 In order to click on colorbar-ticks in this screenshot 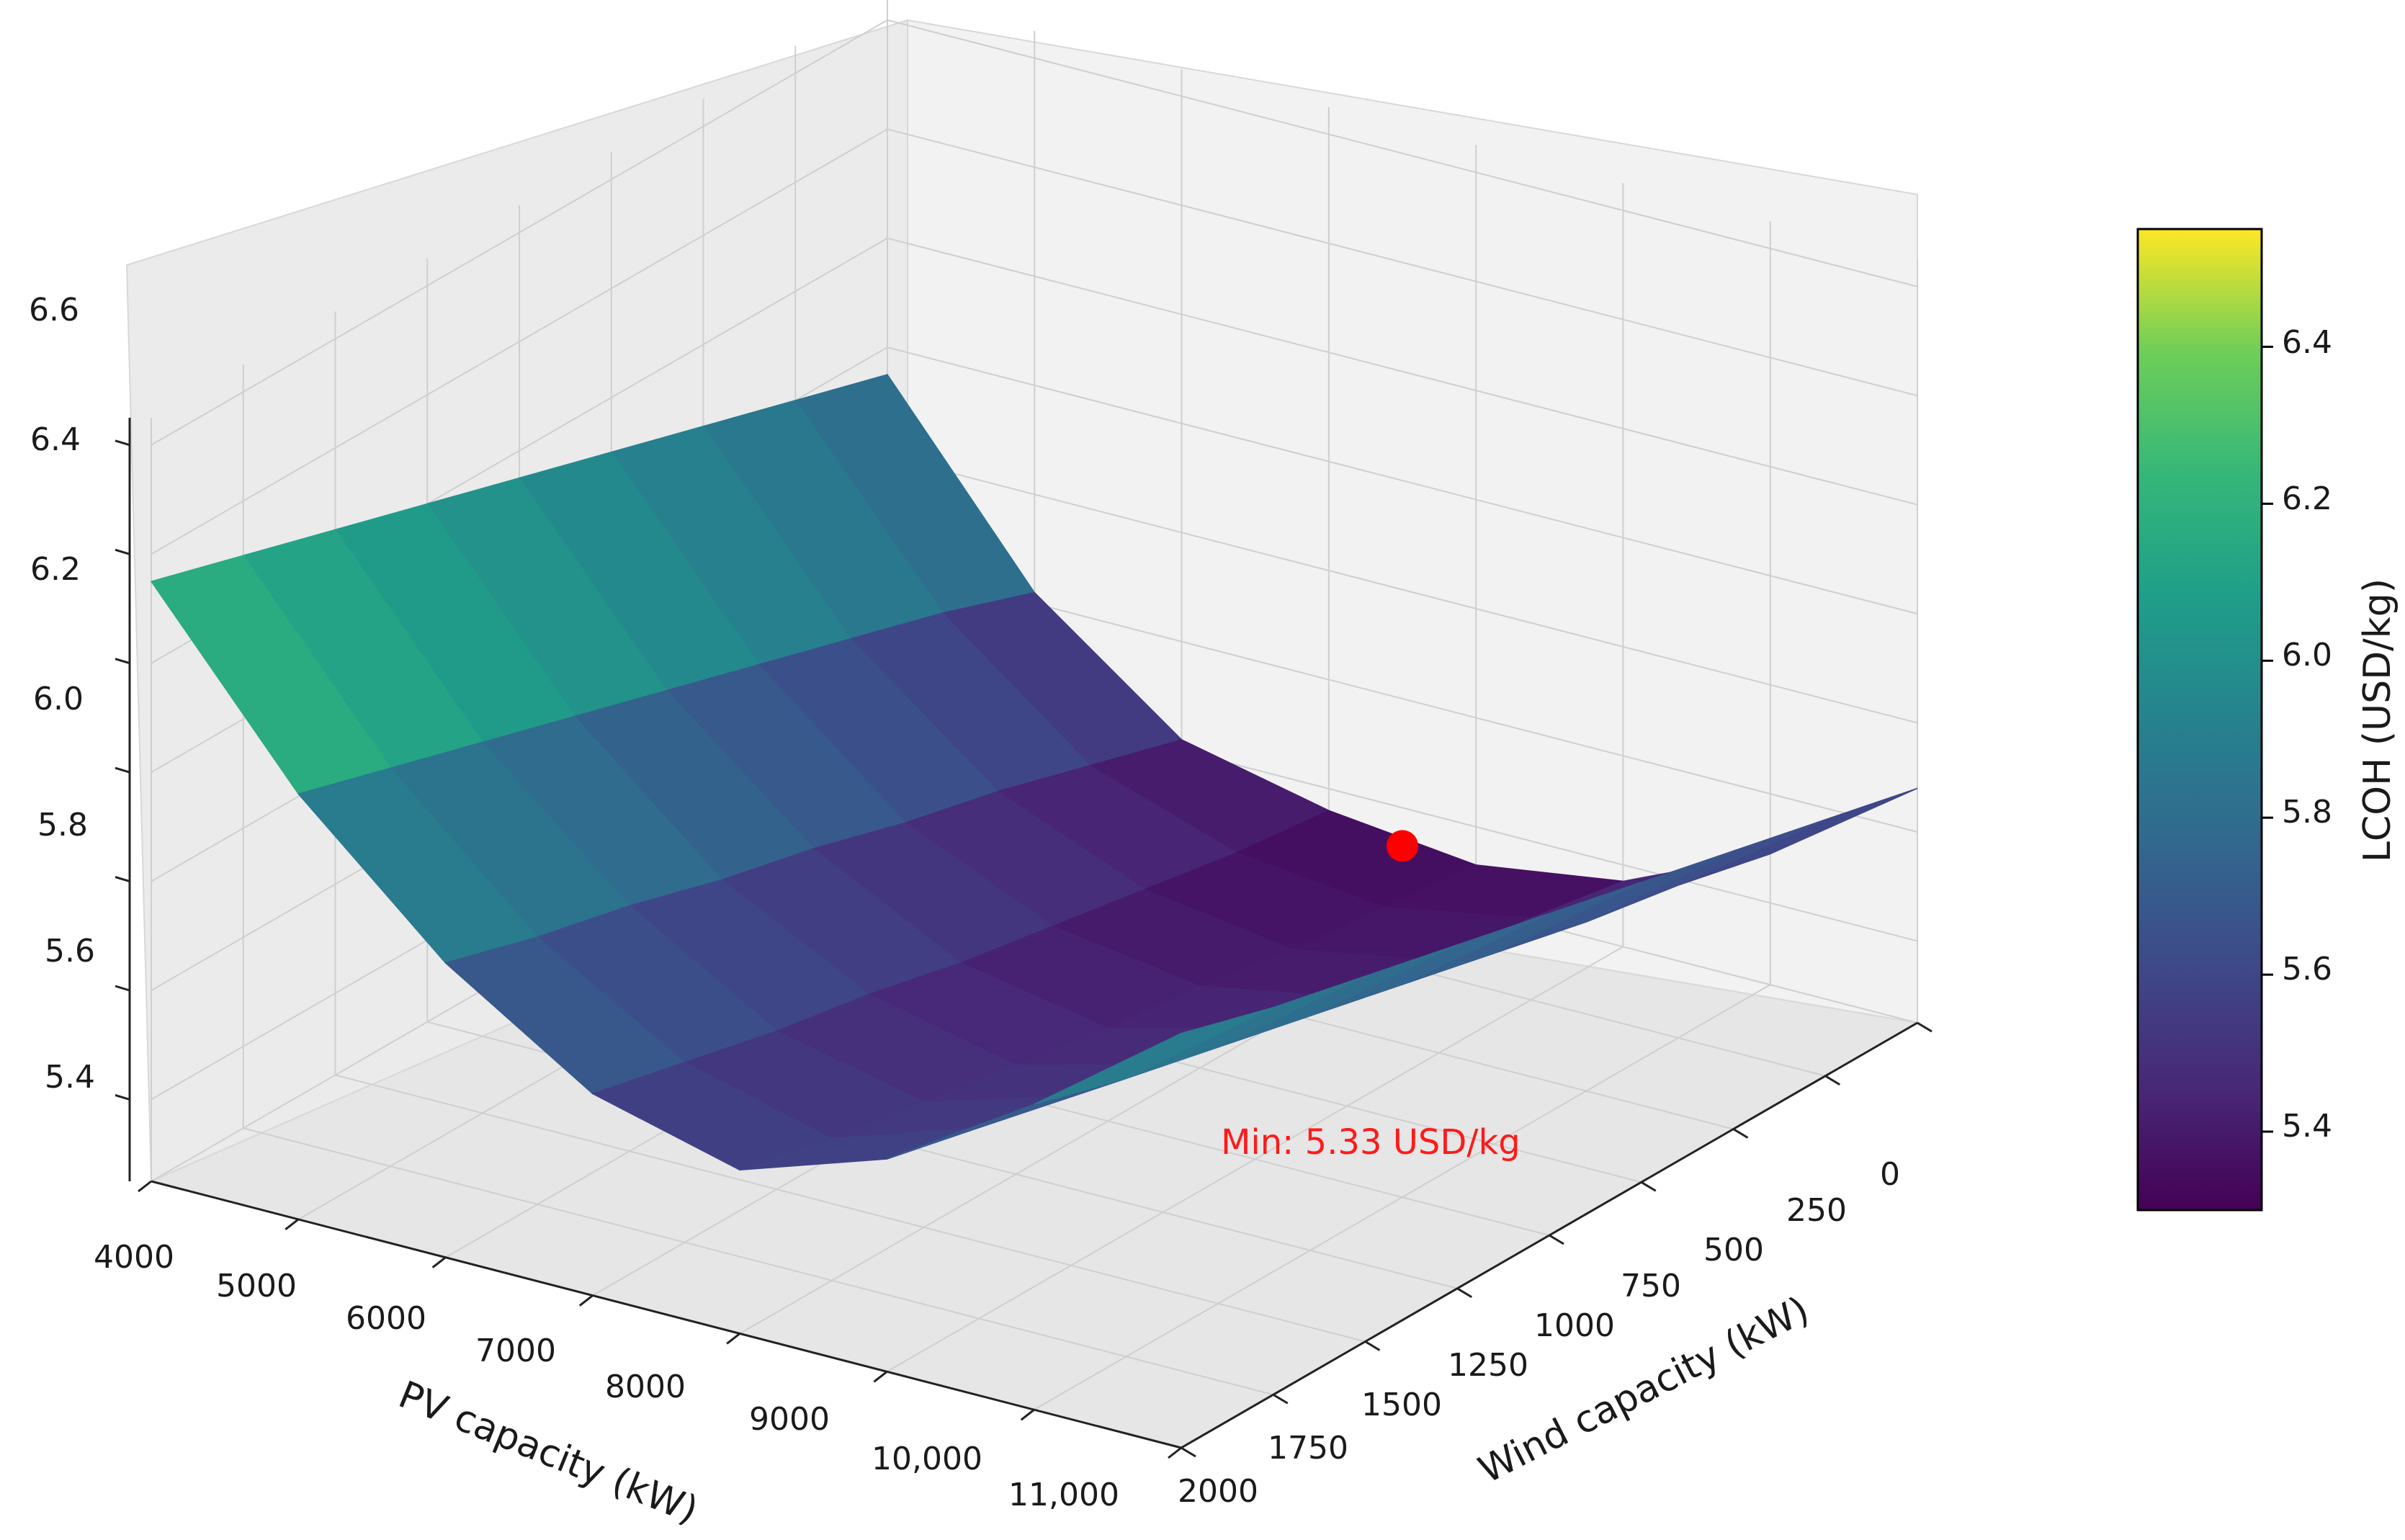, I will do `click(2267, 739)`.